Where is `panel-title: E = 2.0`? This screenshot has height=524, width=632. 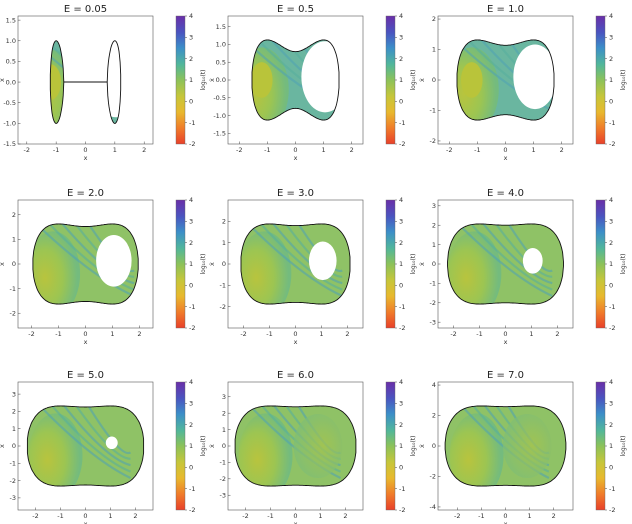
panel-title: E = 2.0 is located at coordinates (85, 193).